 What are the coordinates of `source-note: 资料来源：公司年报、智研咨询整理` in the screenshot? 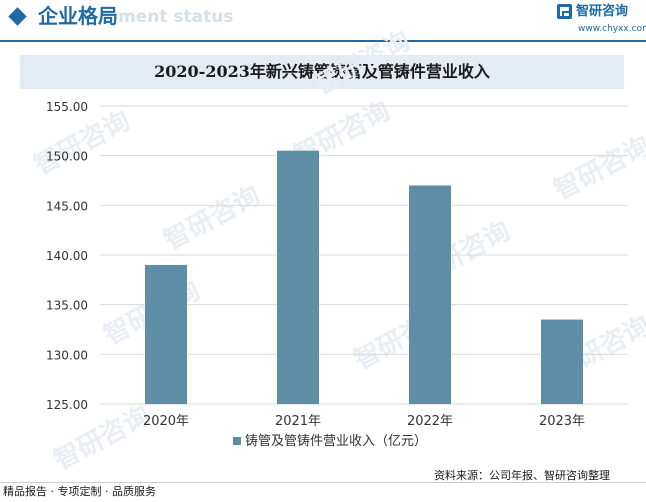 It's located at (522, 475).